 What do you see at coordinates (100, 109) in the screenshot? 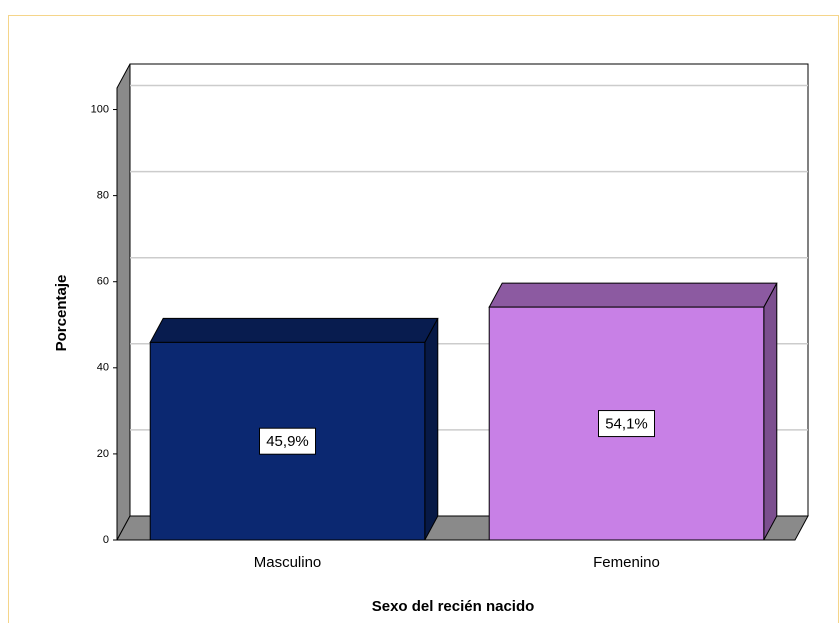
I see `y-tick-label: 100` at bounding box center [100, 109].